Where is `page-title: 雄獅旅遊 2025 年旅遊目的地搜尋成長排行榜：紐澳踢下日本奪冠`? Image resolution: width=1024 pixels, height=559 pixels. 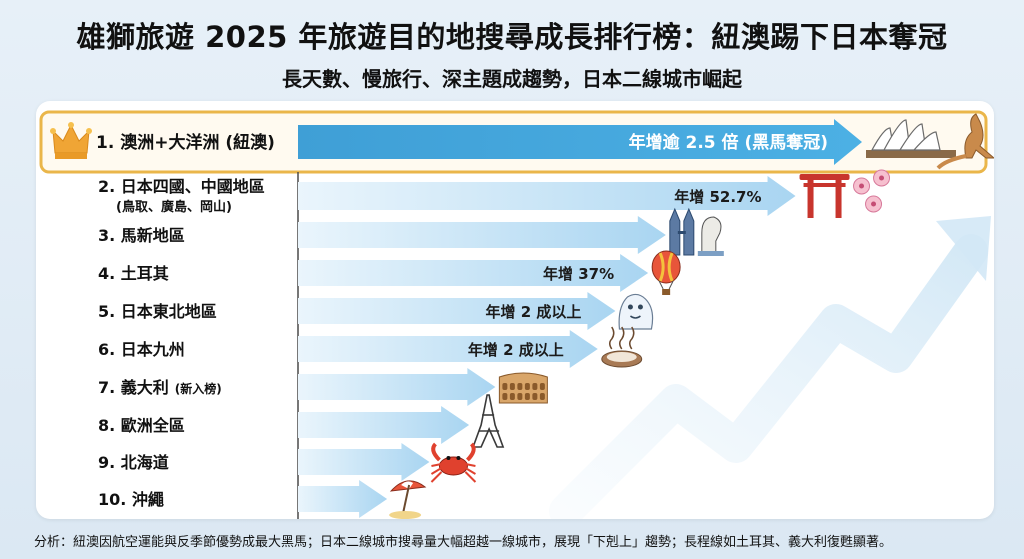 page-title: 雄獅旅遊 2025 年旅遊目的地搜尋成長排行榜：紐澳踢下日本奪冠 is located at coordinates (512, 37).